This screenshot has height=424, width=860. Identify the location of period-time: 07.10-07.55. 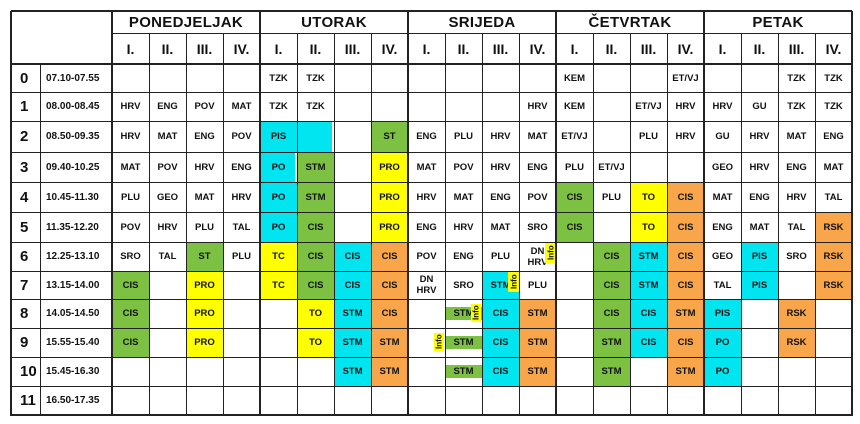
(73, 78).